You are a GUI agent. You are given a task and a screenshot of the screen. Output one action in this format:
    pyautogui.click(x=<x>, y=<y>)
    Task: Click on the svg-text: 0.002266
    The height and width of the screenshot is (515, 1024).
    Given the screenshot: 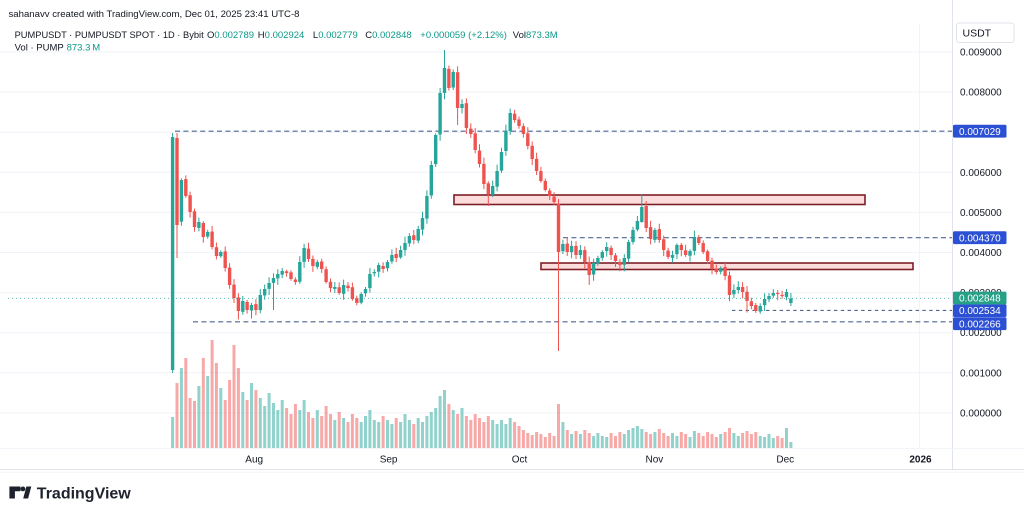 What is the action you would take?
    pyautogui.click(x=980, y=324)
    